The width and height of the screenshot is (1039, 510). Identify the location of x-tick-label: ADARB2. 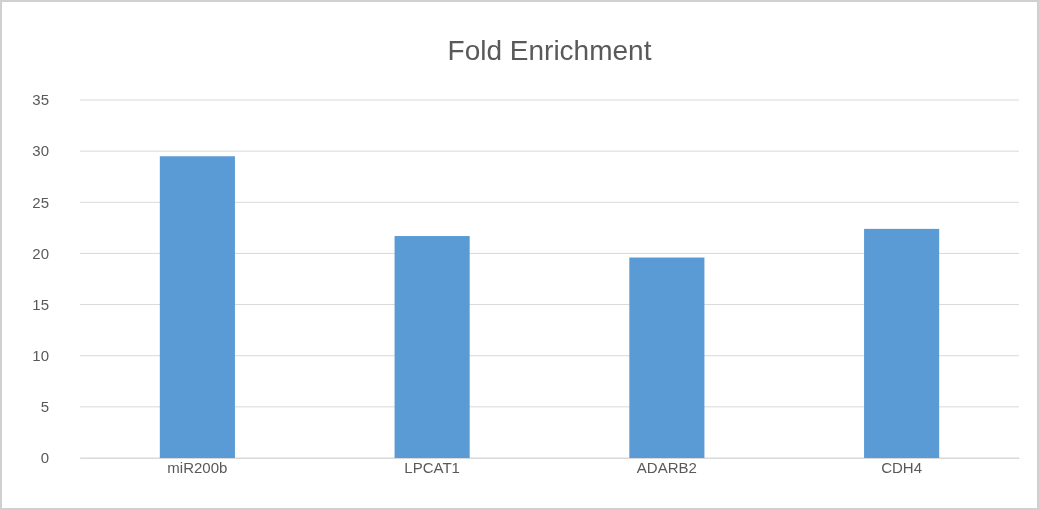
(666, 467).